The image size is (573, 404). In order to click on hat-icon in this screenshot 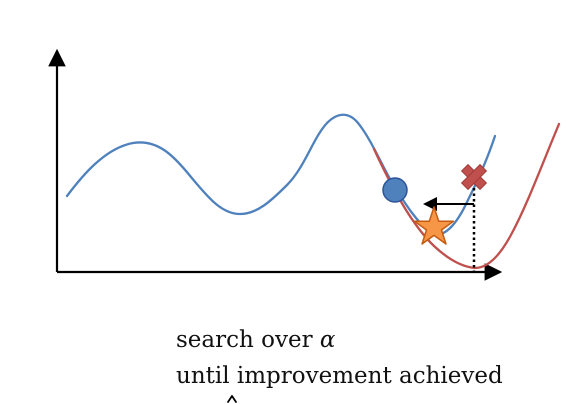, I will do `click(232, 399)`.